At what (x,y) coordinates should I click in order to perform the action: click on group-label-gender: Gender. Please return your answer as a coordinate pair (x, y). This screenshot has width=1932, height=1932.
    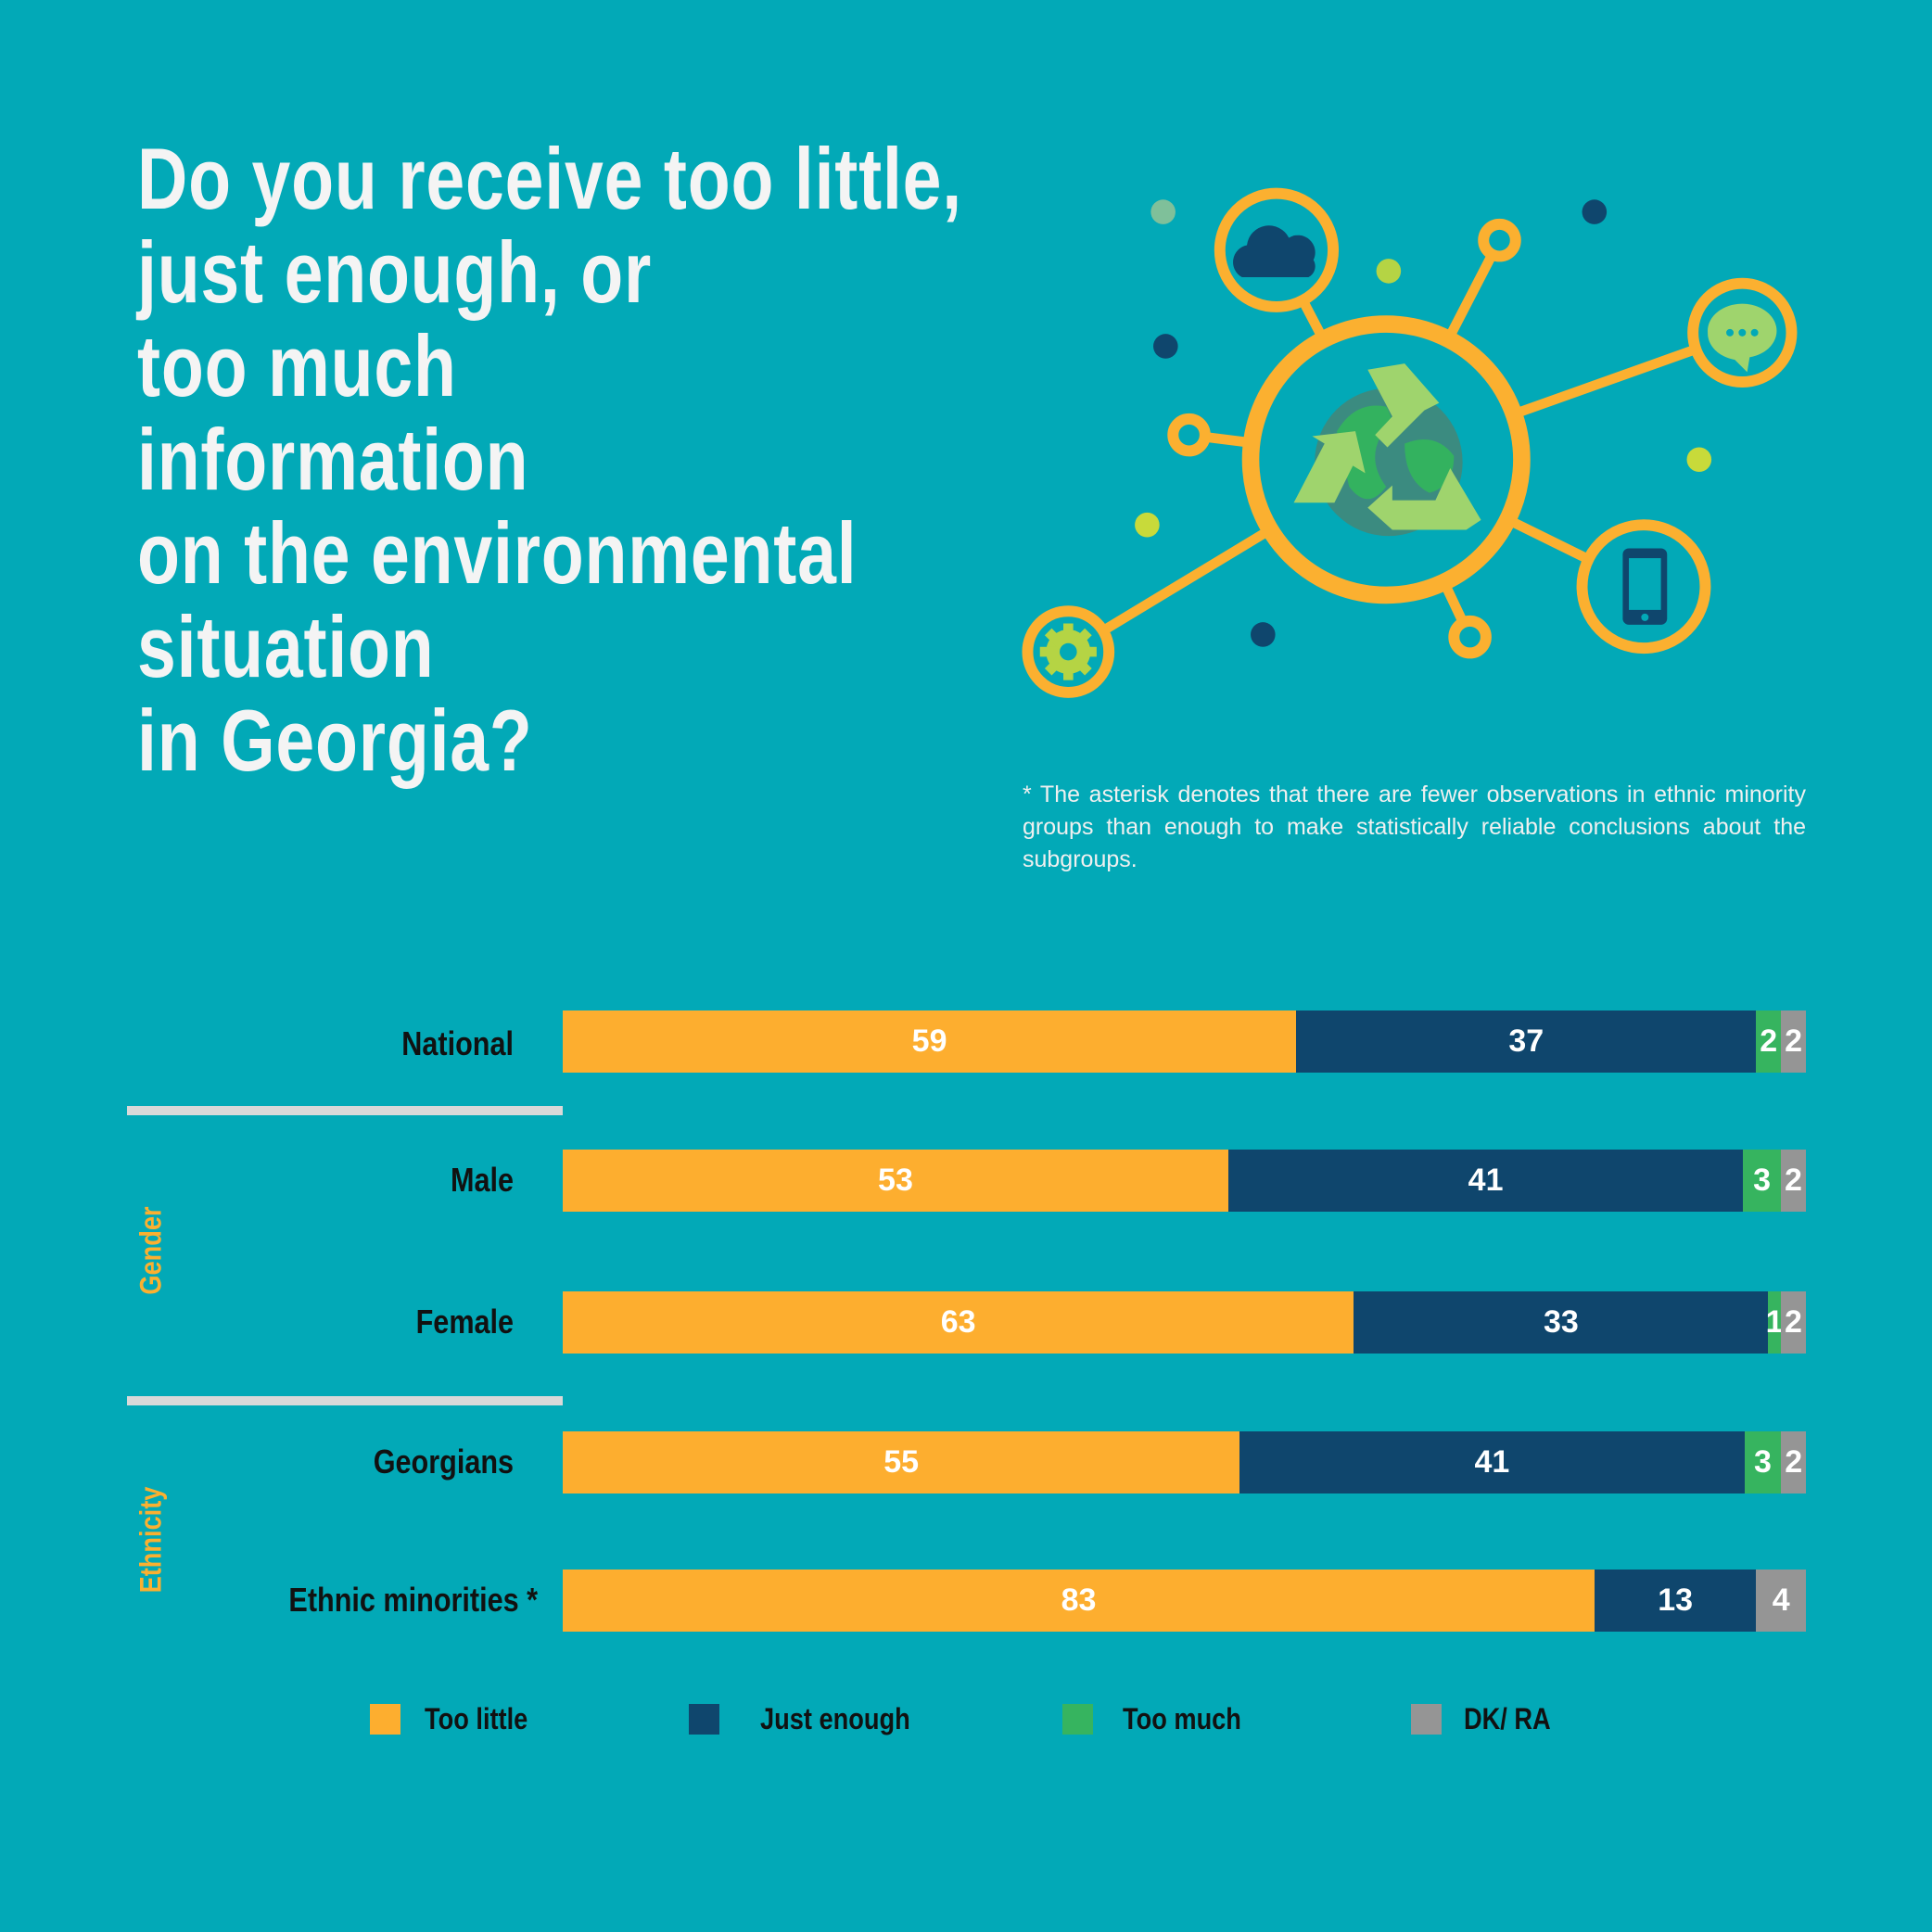
    Looking at the image, I should click on (150, 1250).